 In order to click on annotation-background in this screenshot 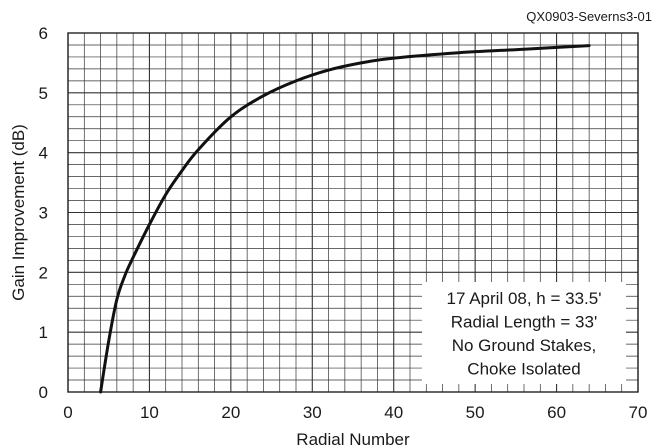, I will do `click(524, 333)`.